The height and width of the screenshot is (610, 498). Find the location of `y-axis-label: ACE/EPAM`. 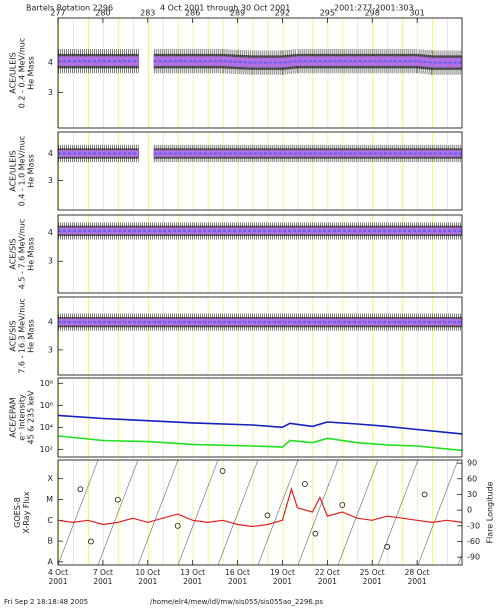

y-axis-label: ACE/EPAM is located at coordinates (13, 417).